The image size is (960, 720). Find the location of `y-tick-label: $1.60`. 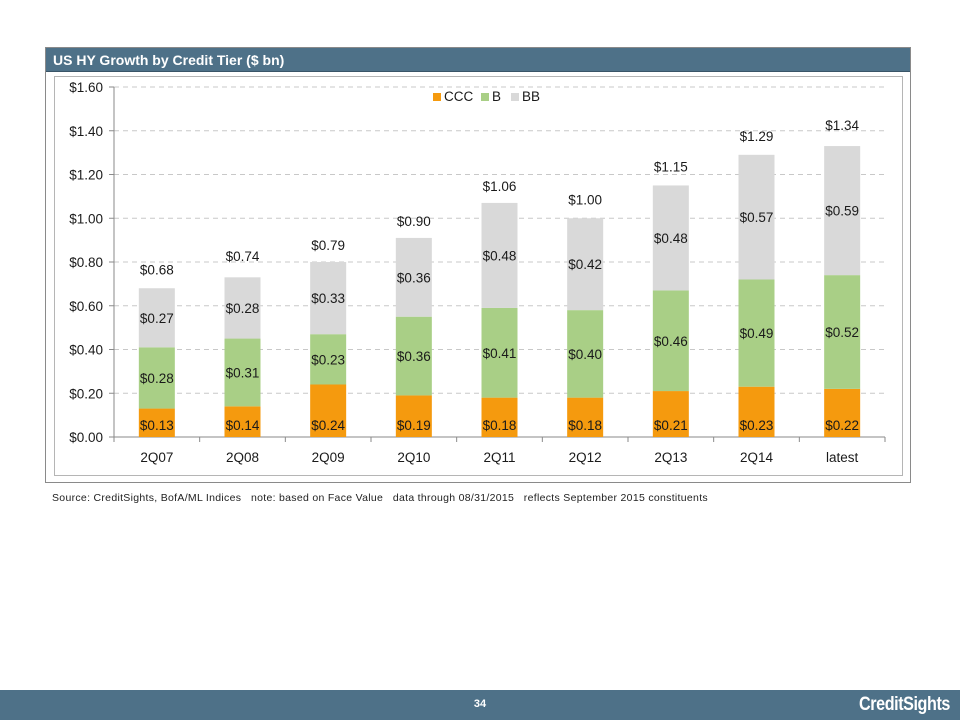

y-tick-label: $1.60 is located at coordinates (86, 87).